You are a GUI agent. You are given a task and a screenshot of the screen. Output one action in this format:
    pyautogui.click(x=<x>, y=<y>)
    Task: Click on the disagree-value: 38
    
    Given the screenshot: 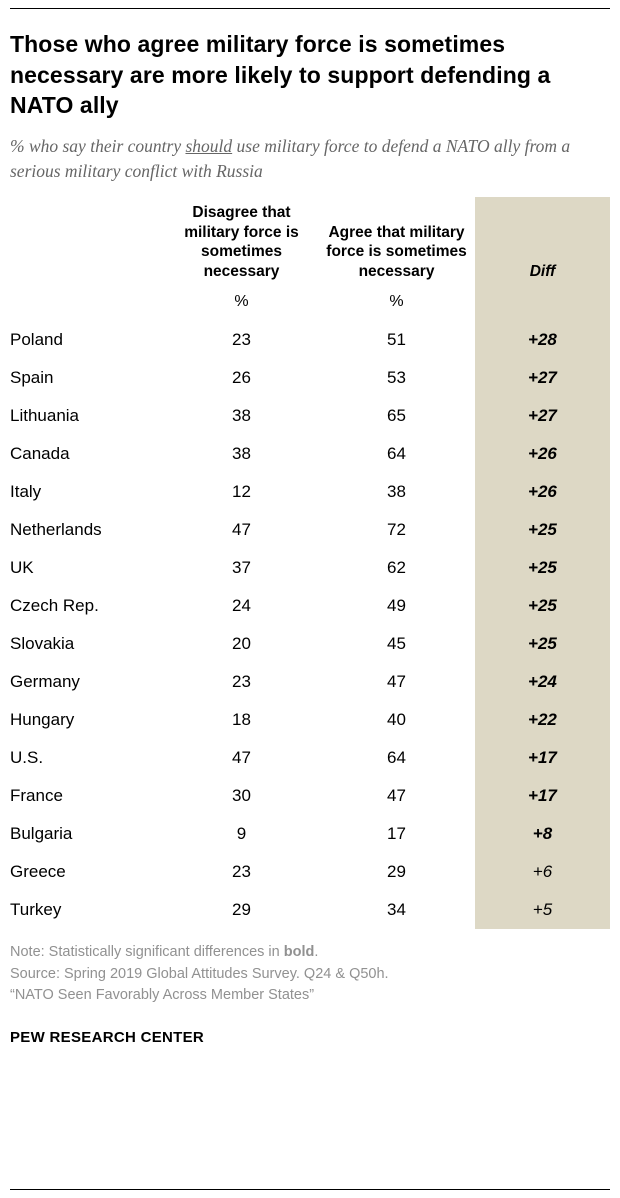 What is the action you would take?
    pyautogui.click(x=241, y=415)
    